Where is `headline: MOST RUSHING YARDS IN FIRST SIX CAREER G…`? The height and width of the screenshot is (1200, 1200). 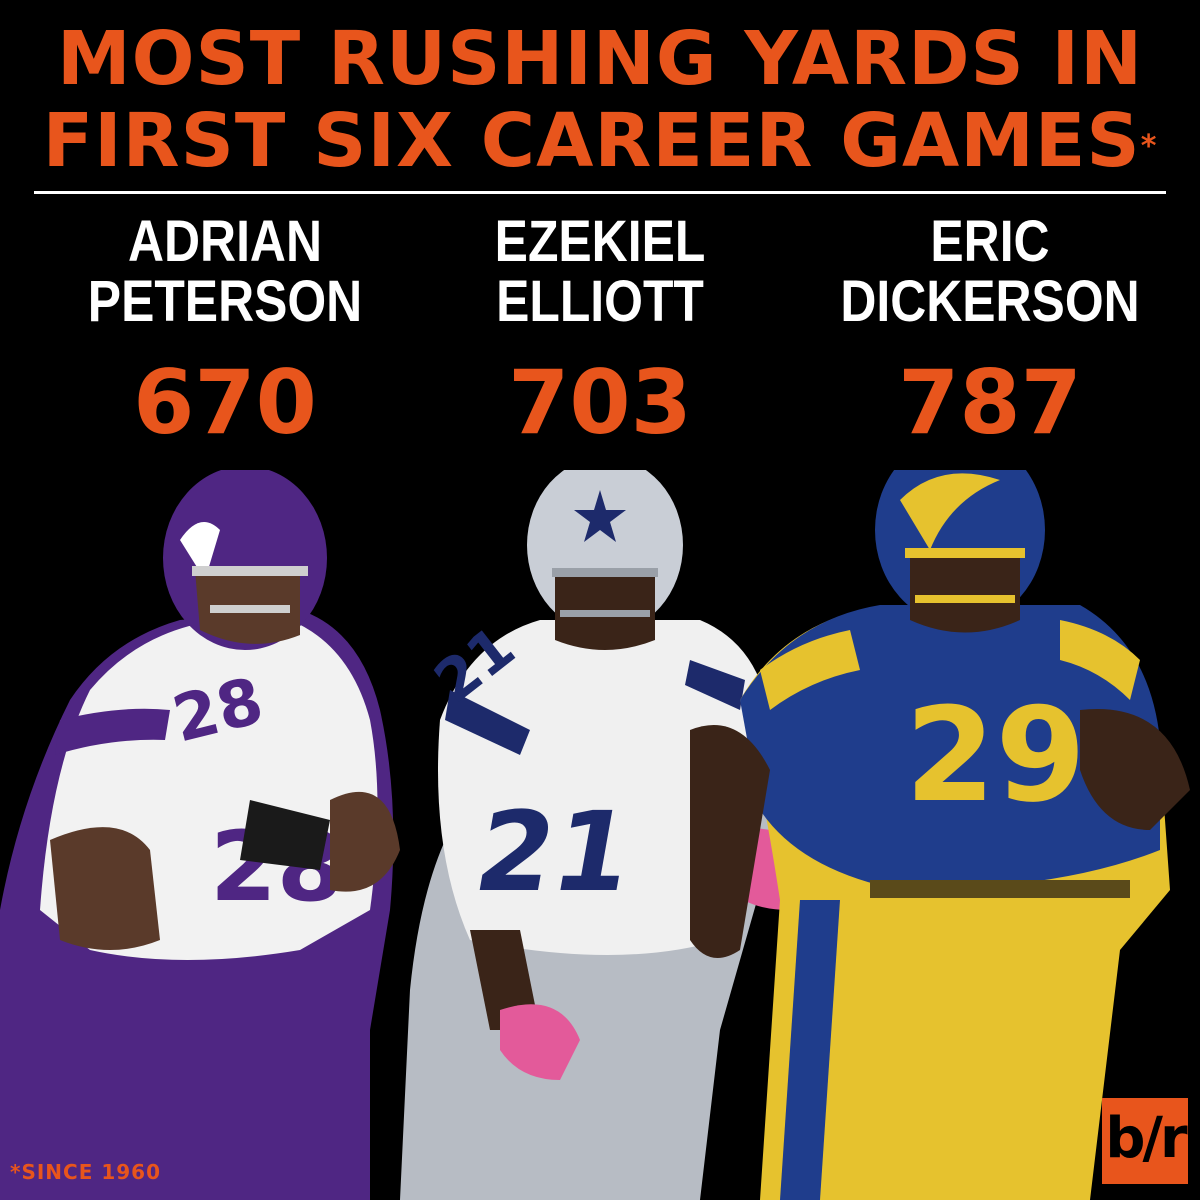
headline: MOST RUSHING YARDS IN FIRST SIX CAREER G… is located at coordinates (600, 100).